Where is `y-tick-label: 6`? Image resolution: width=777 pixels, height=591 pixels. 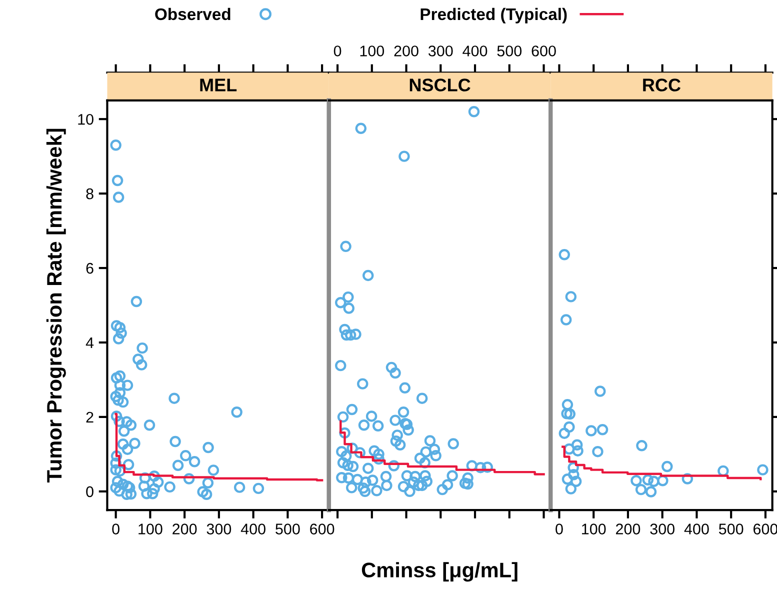
y-tick-label: 6 is located at coordinates (90, 268).